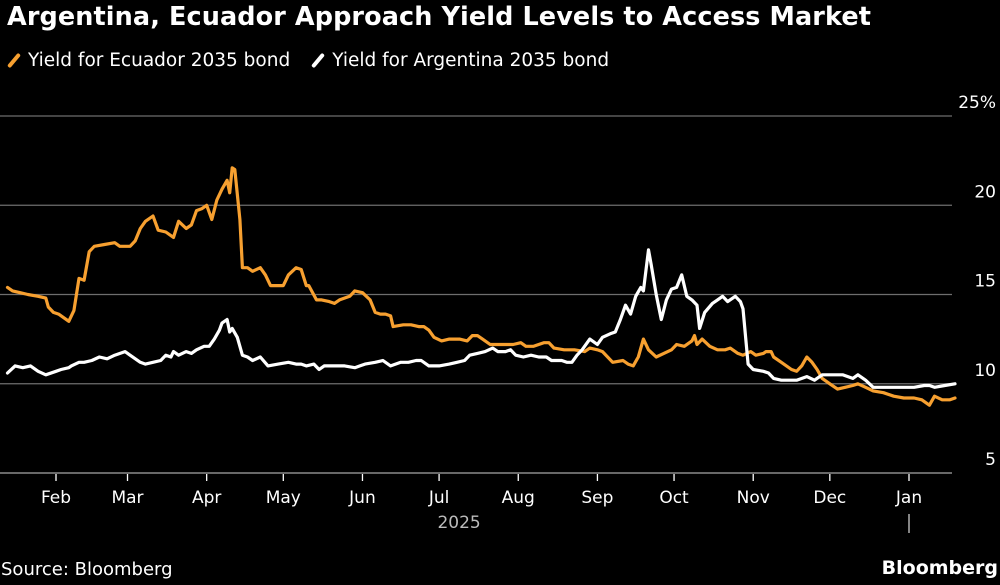  I want to click on legend-item-ecuador: Yield for Ecuador 2035 bond, so click(148, 60).